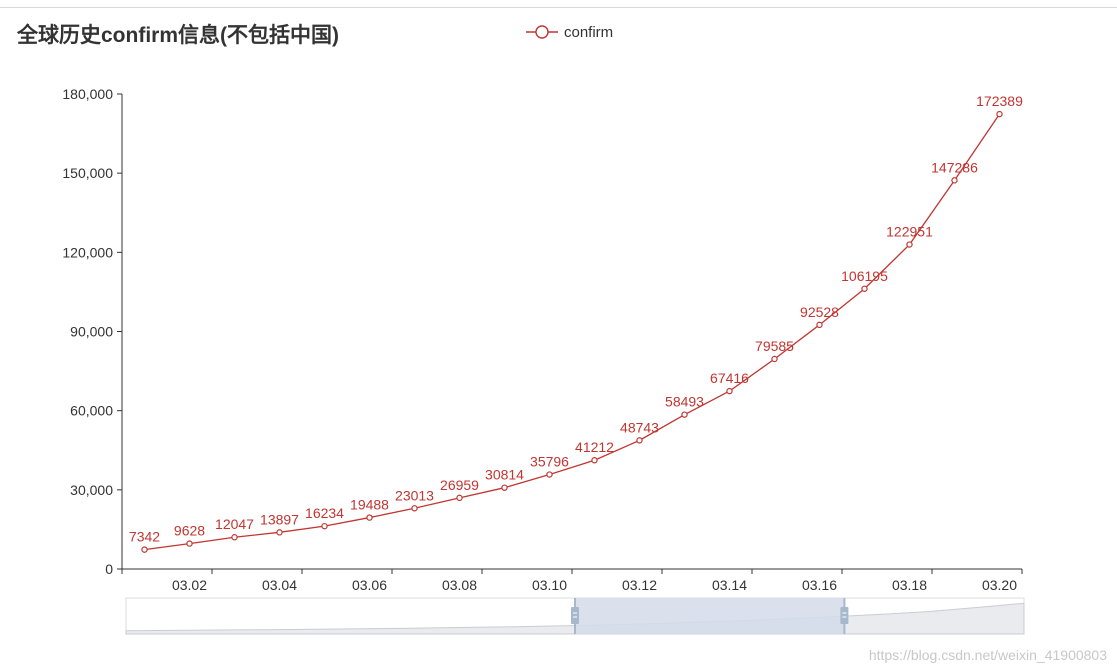 This screenshot has width=1117, height=671. Describe the element at coordinates (459, 585) in the screenshot. I see `x-tick-label: 03.08` at that location.